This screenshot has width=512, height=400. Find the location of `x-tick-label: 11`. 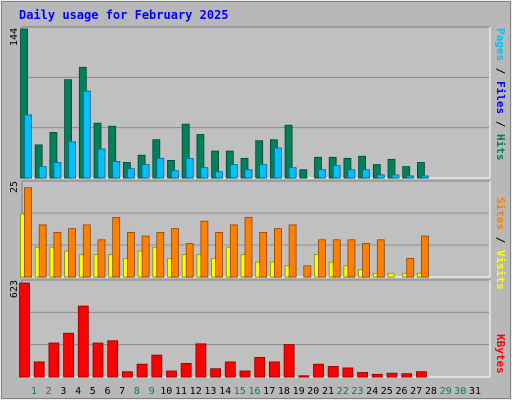

x-tick-label: 11 is located at coordinates (181, 391).